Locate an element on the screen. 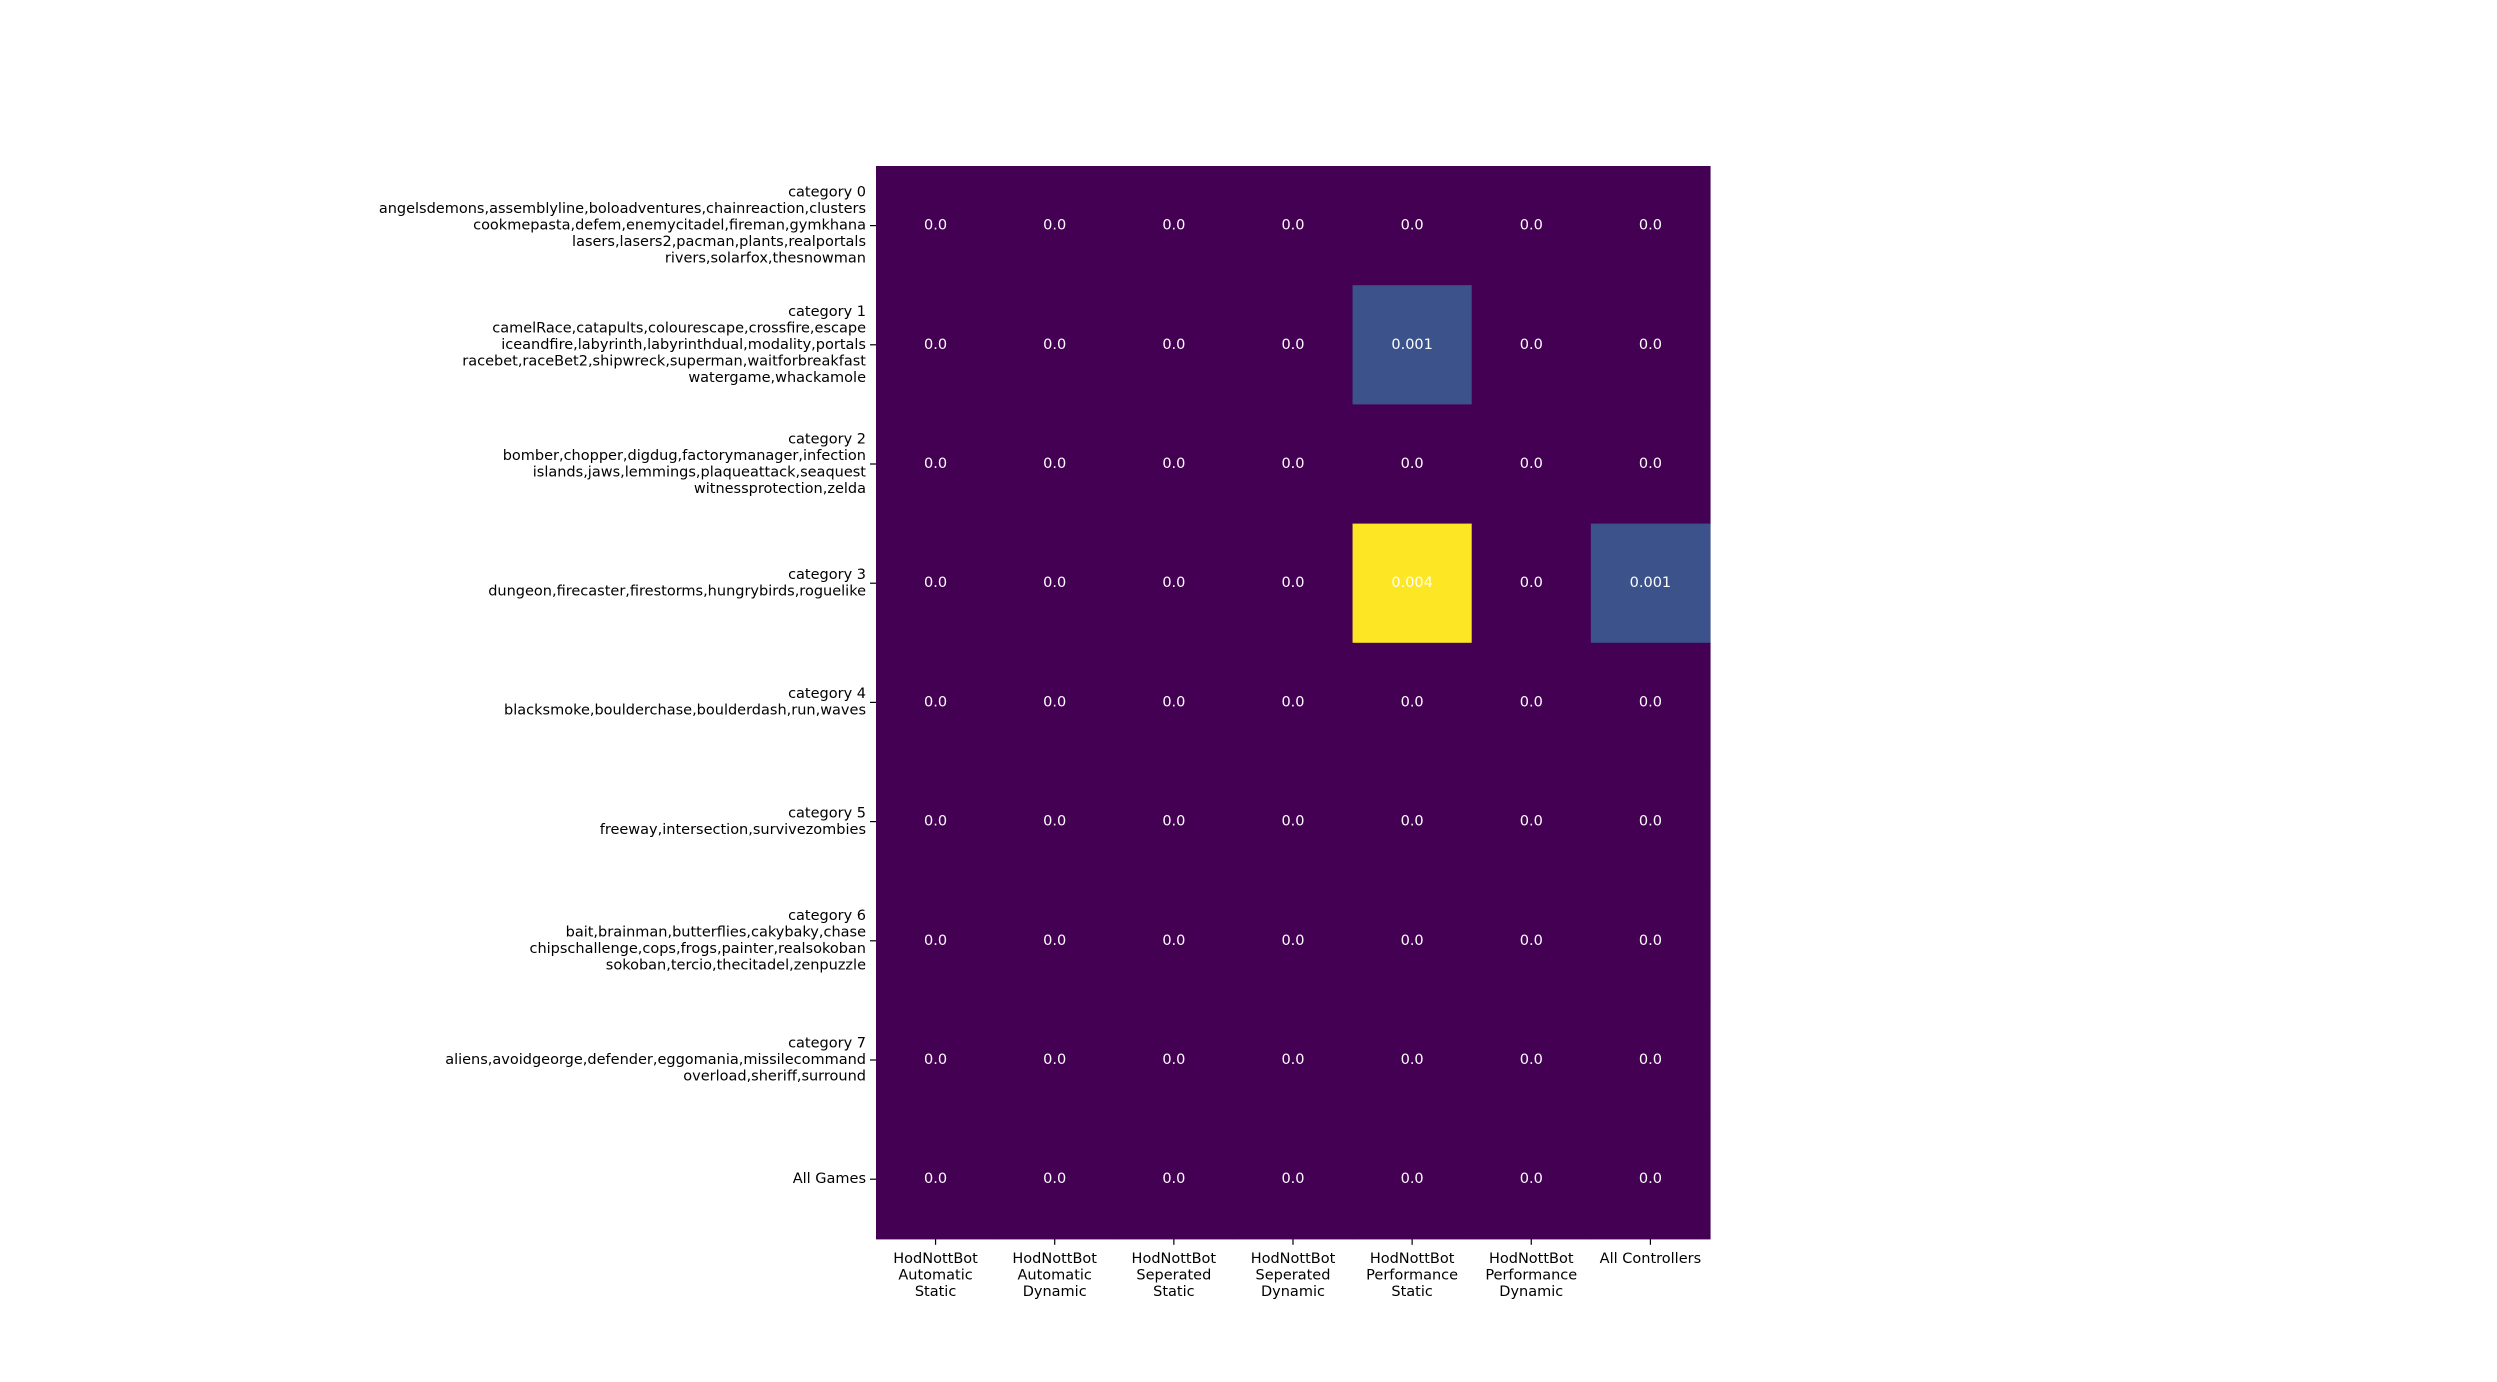 The image size is (2497, 1382). heatmap-cell-r0-c6 is located at coordinates (1650, 226).